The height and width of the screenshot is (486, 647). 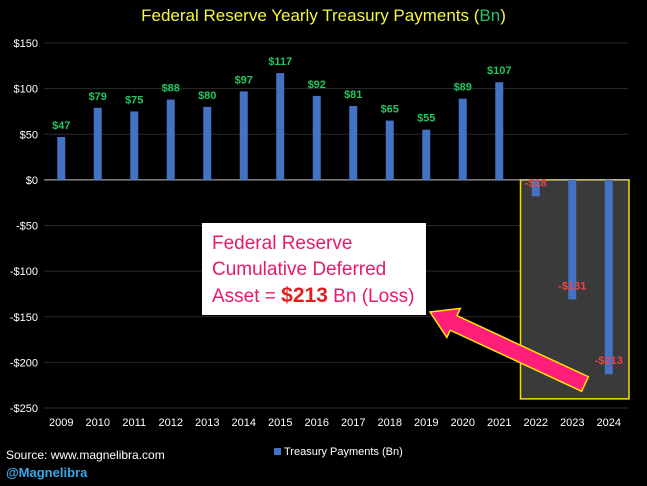 What do you see at coordinates (207, 423) in the screenshot?
I see `x-tick-label: 2013` at bounding box center [207, 423].